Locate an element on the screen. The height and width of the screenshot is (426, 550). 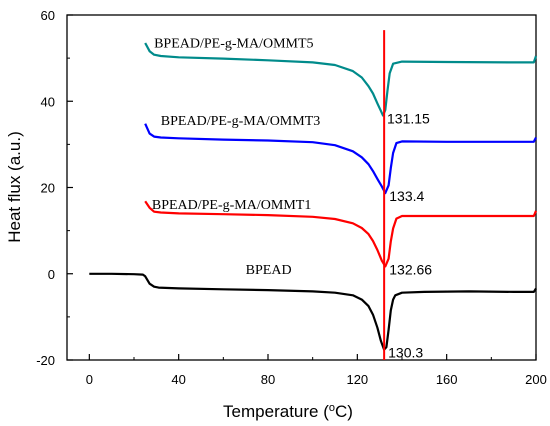
x-tick-label: 80 is located at coordinates (268, 379).